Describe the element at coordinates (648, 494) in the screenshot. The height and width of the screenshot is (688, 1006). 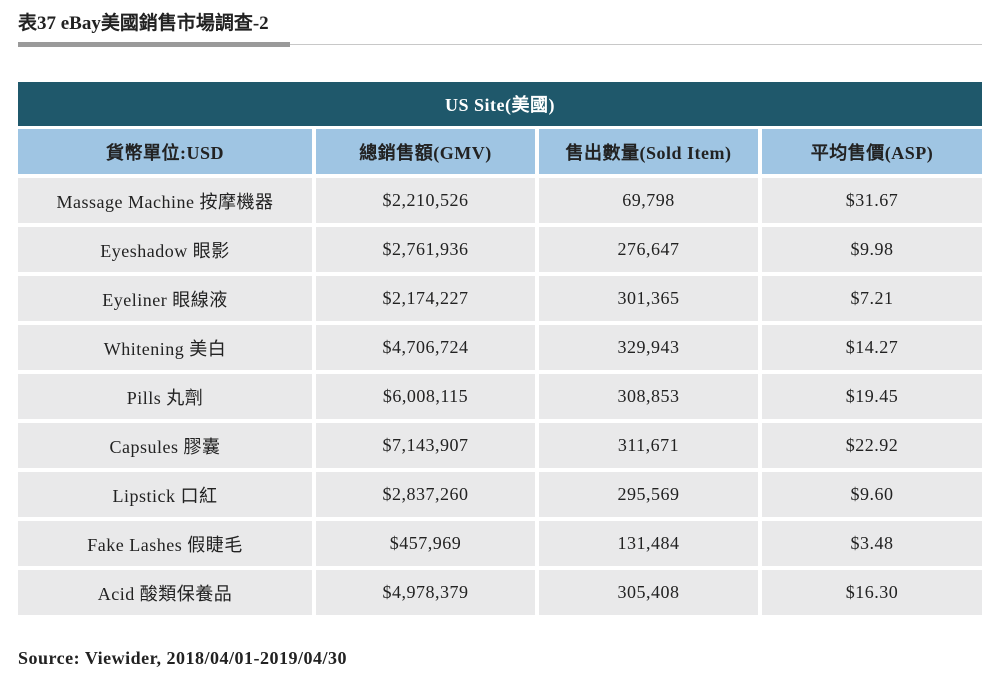
I see `table-cell: 295,569` at that location.